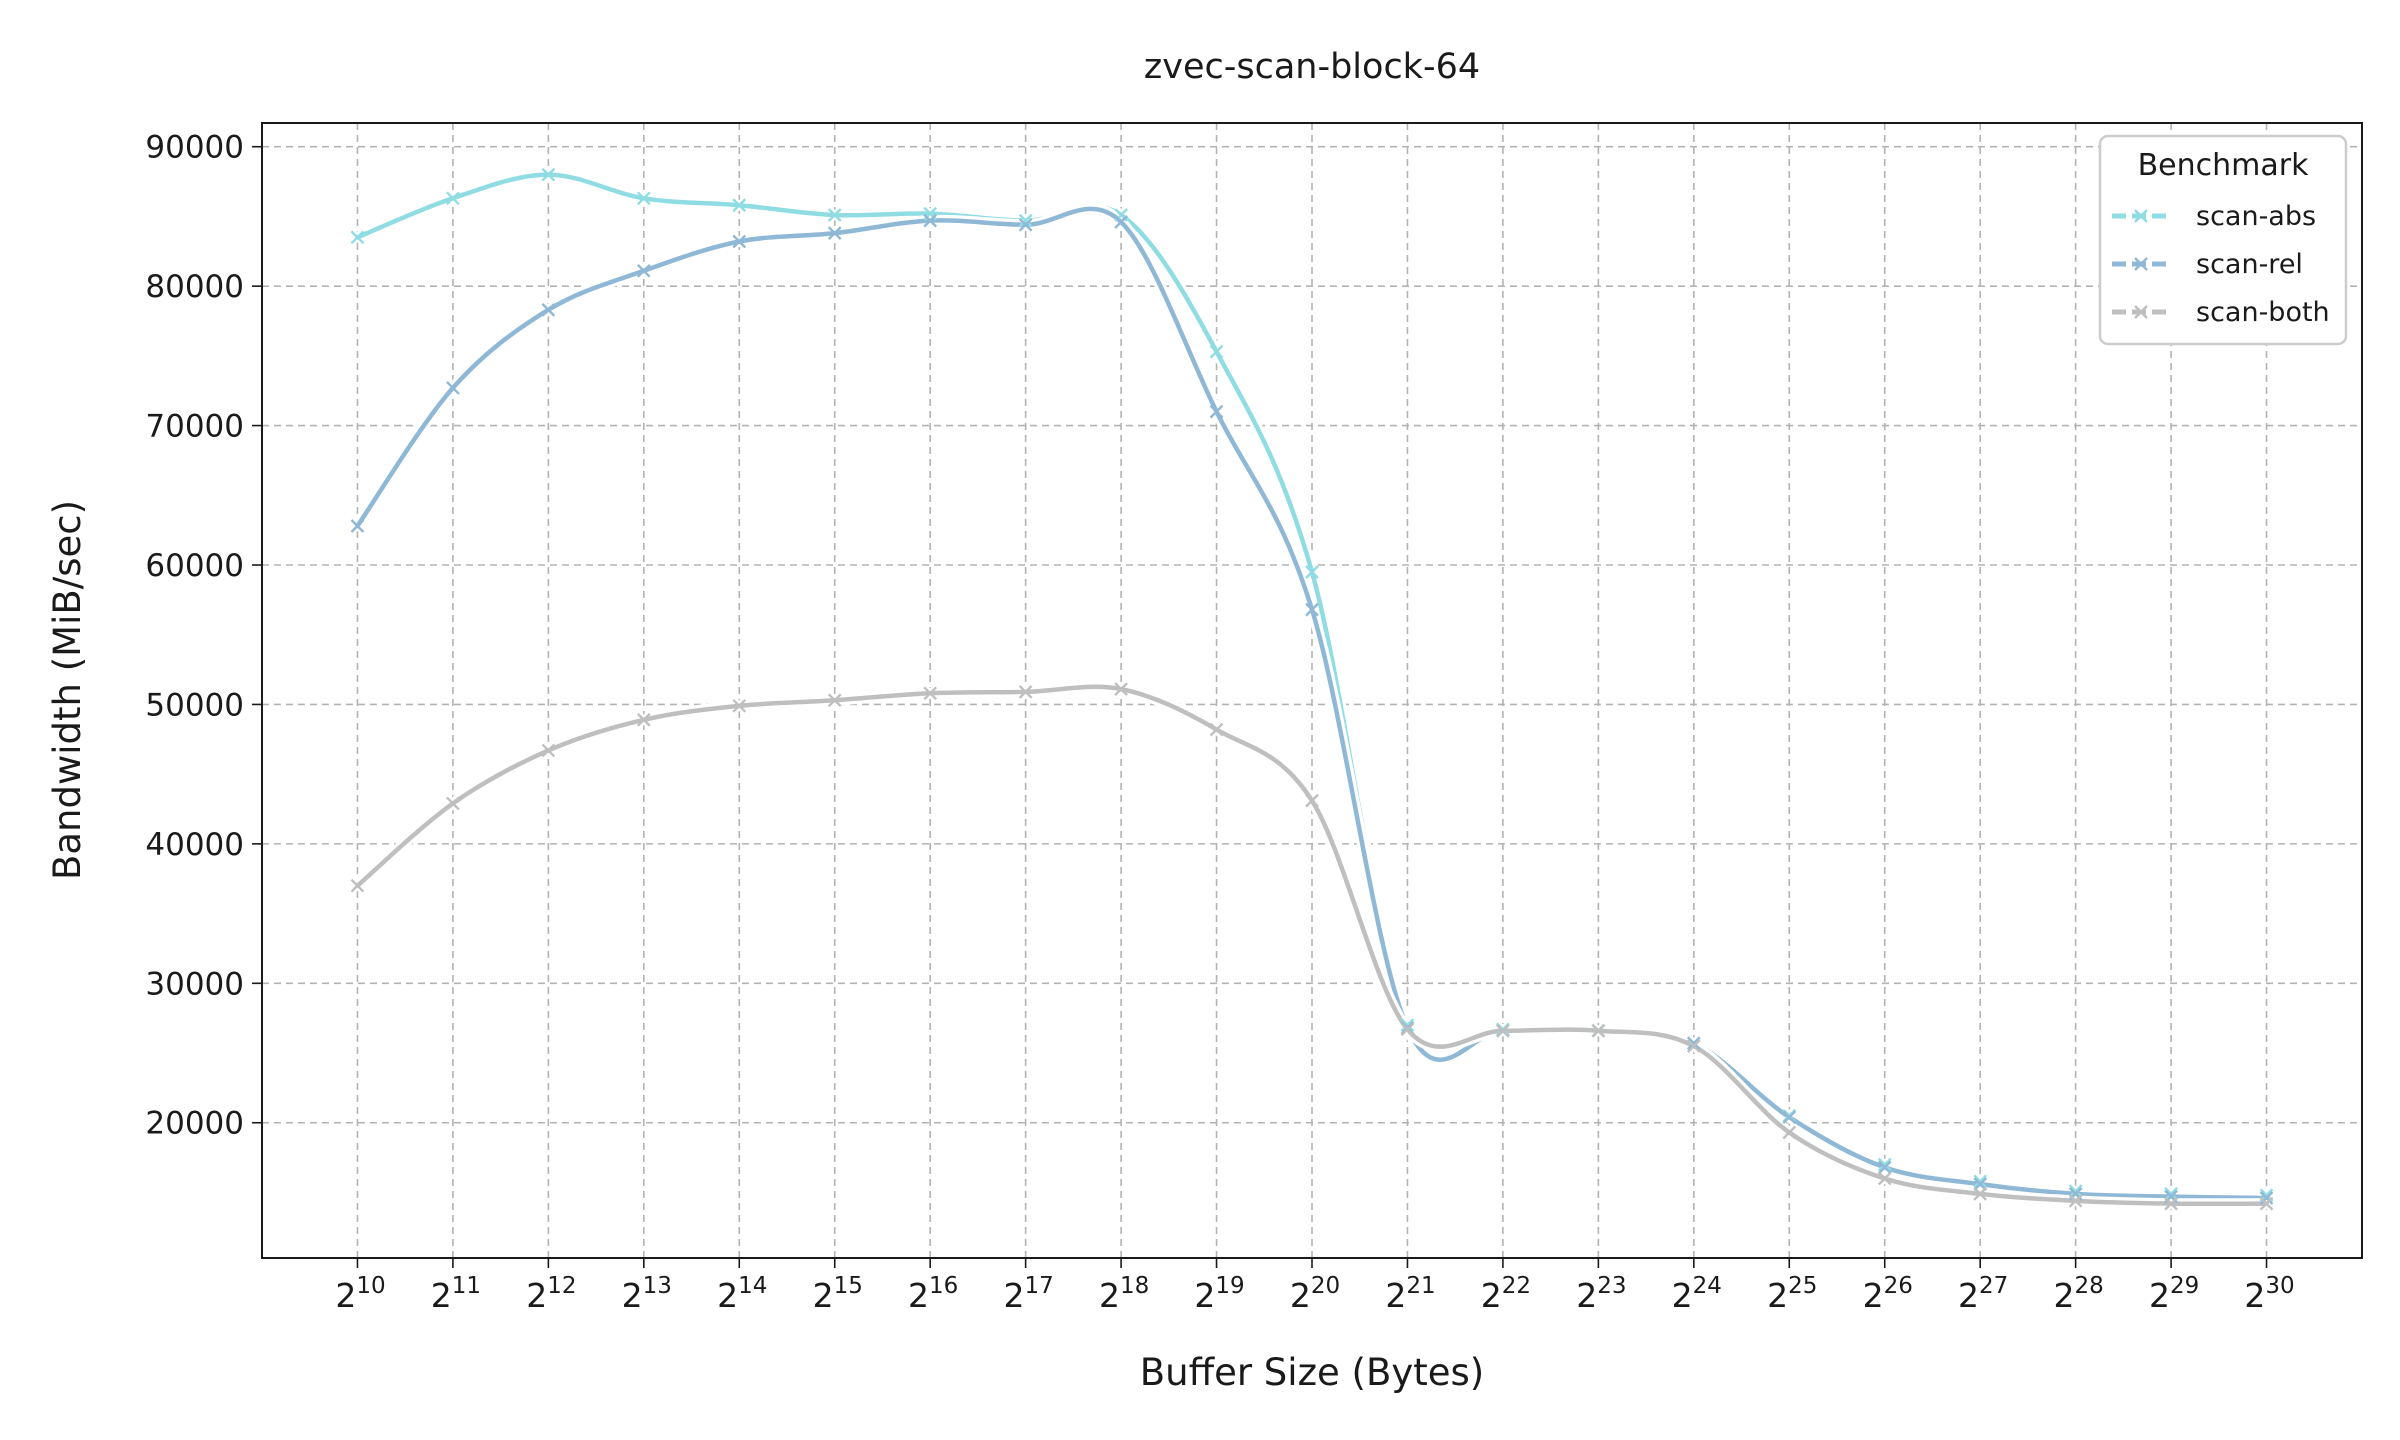 This screenshot has width=2400, height=1440. Describe the element at coordinates (1697, 1294) in the screenshot. I see `x-tick-label: 224` at that location.